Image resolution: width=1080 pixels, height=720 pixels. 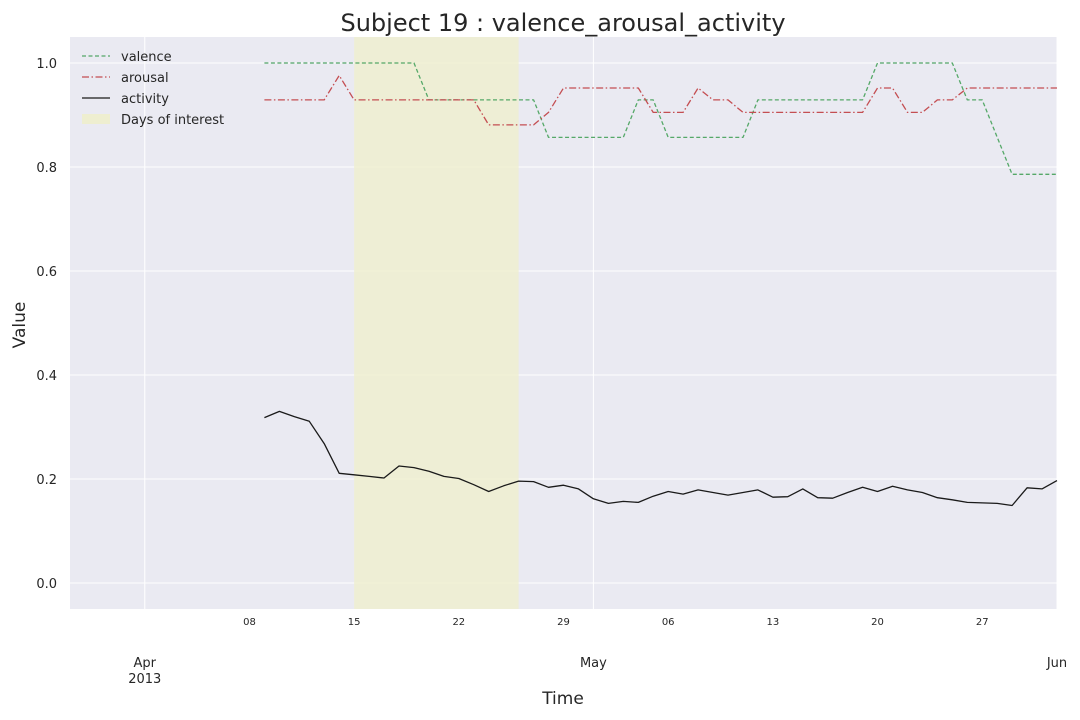 What do you see at coordinates (46, 272) in the screenshot?
I see `y-tick-label: 0.6` at bounding box center [46, 272].